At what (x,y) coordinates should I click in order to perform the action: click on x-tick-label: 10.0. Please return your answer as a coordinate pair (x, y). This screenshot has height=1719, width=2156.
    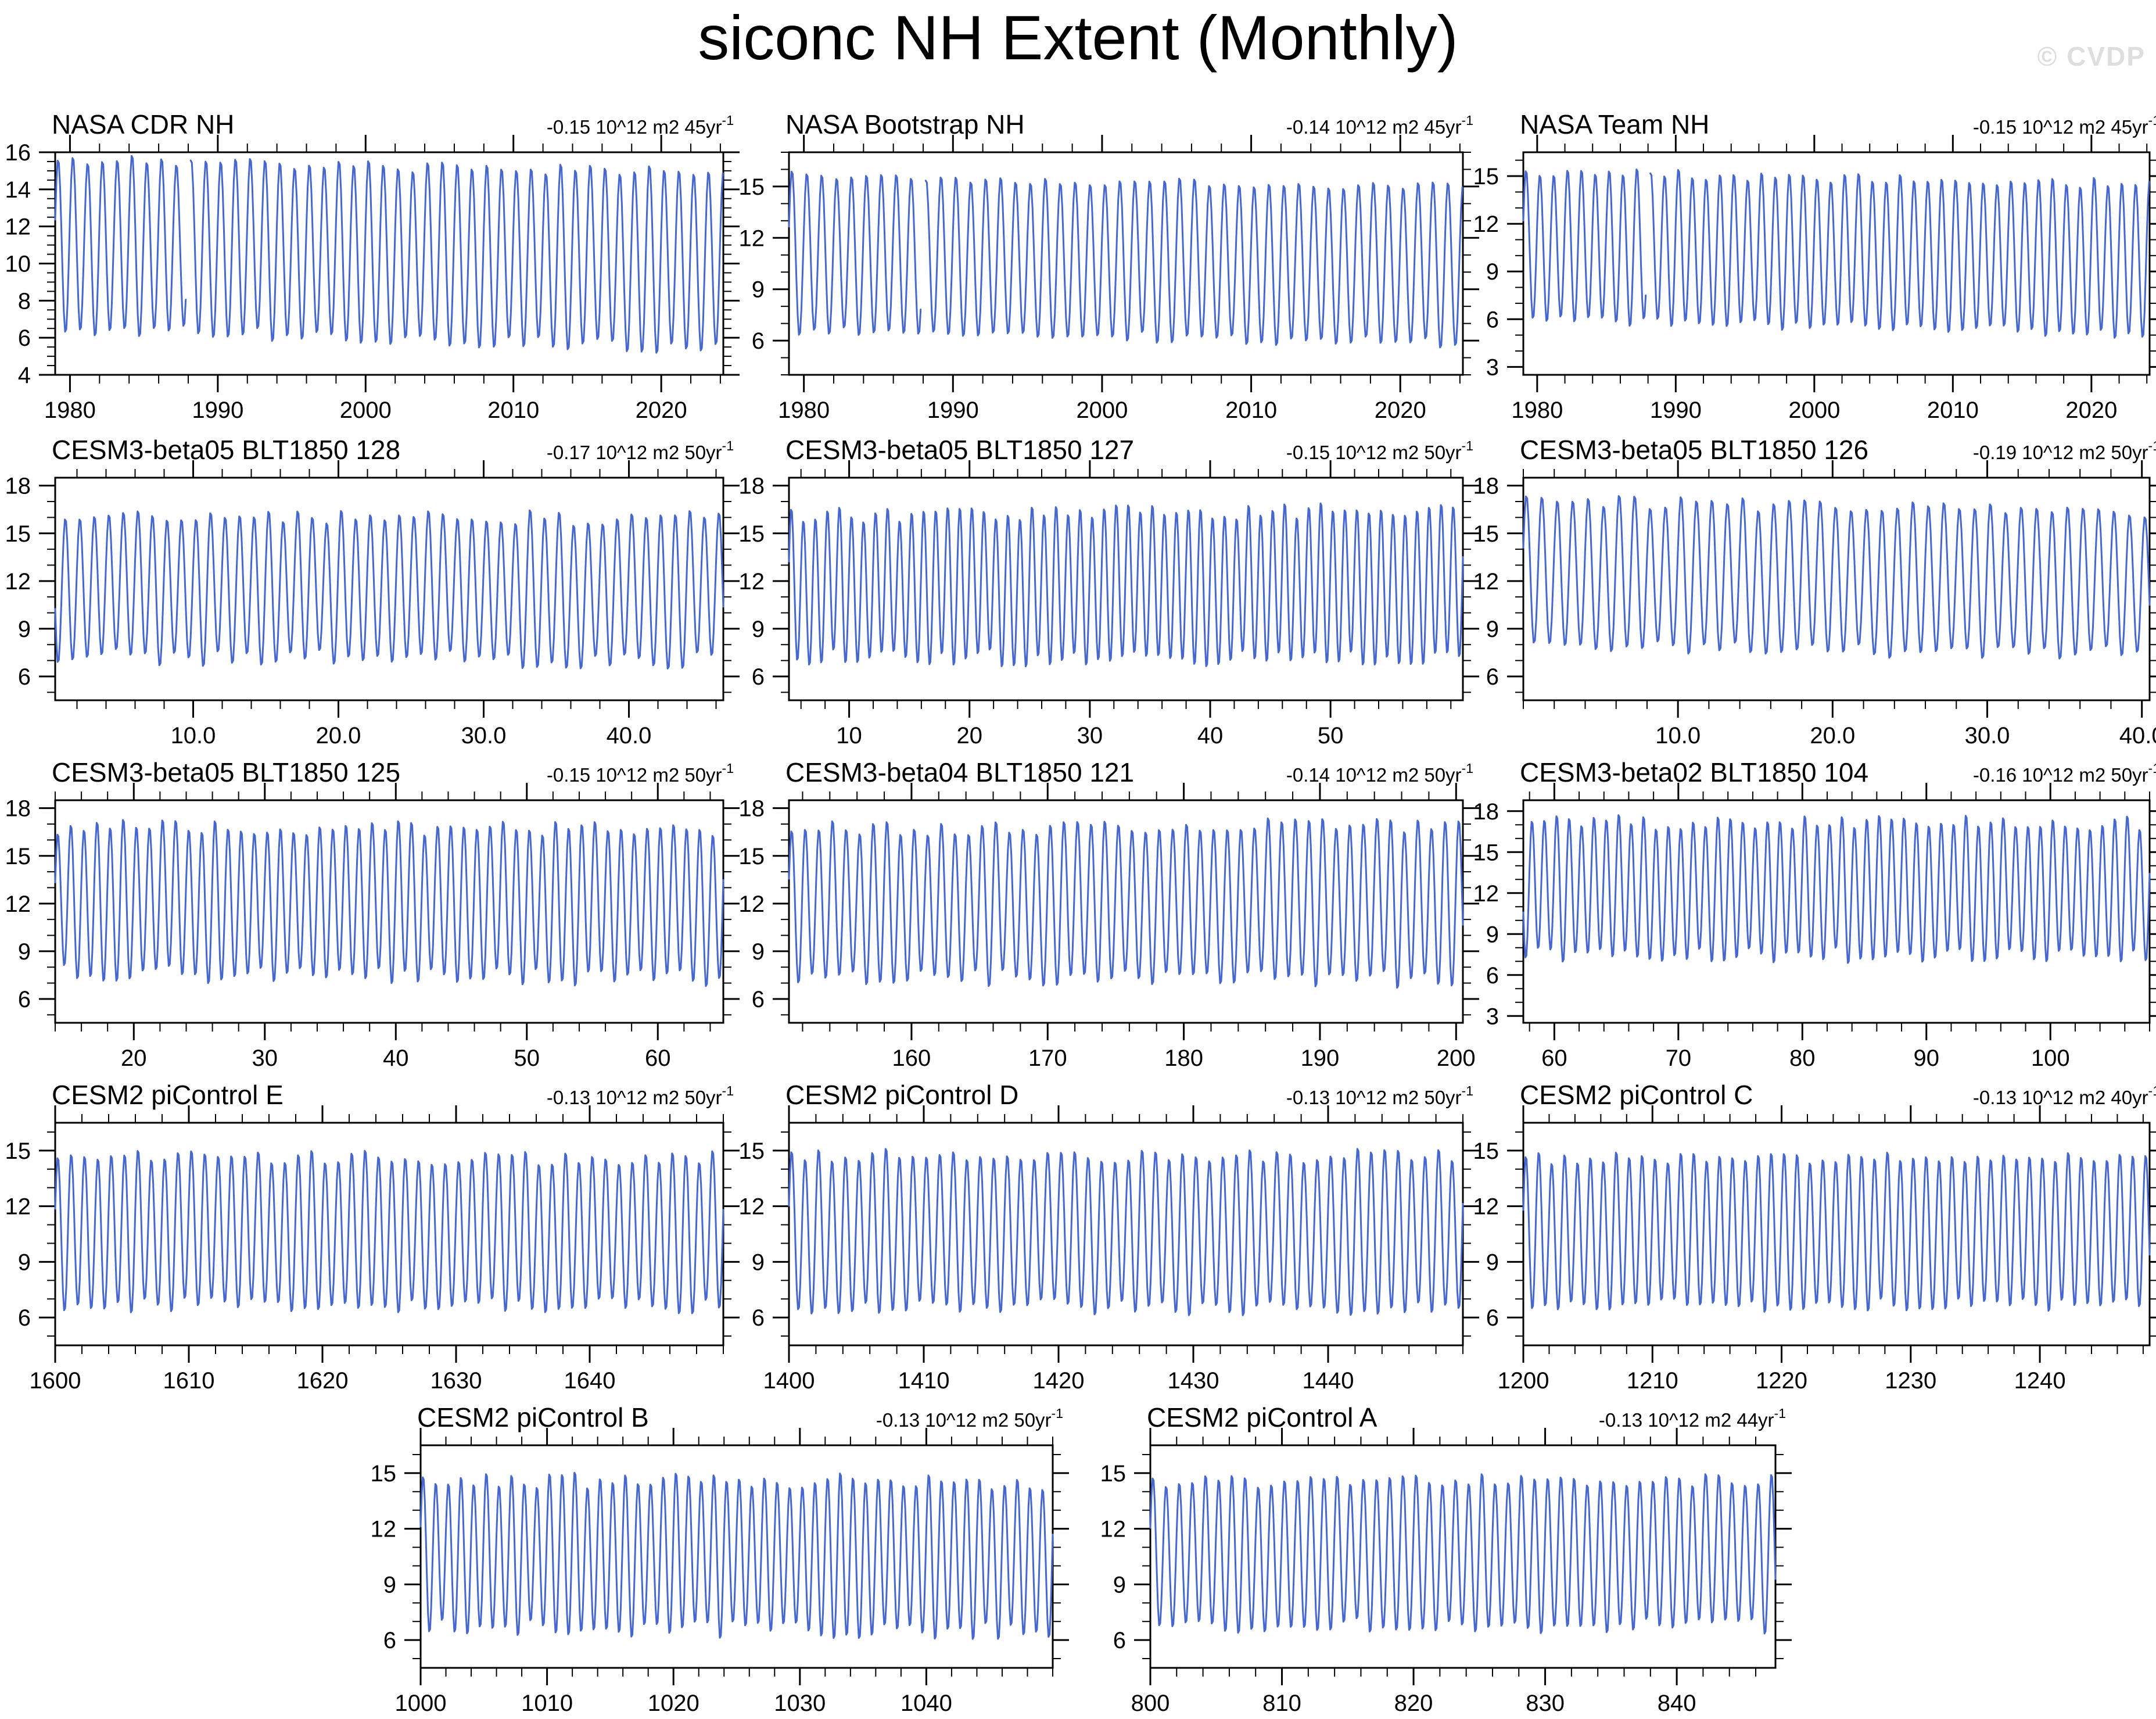
    Looking at the image, I should click on (194, 736).